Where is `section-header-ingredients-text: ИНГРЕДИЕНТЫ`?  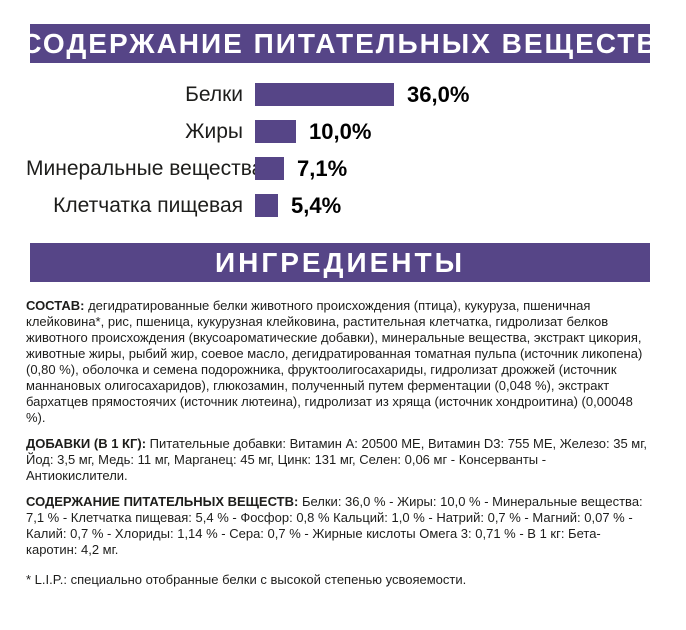 section-header-ingredients-text: ИНГРЕДИЕНТЫ is located at coordinates (340, 262).